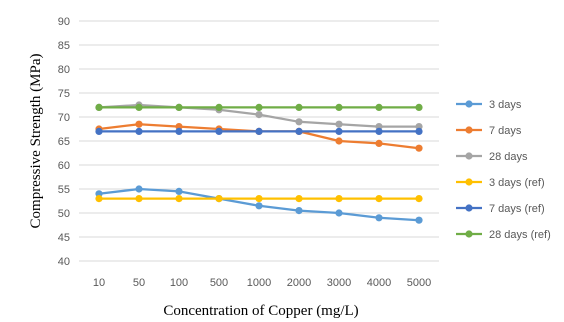 This screenshot has height=322, width=564. I want to click on x-tick-label: 5000, so click(419, 283).